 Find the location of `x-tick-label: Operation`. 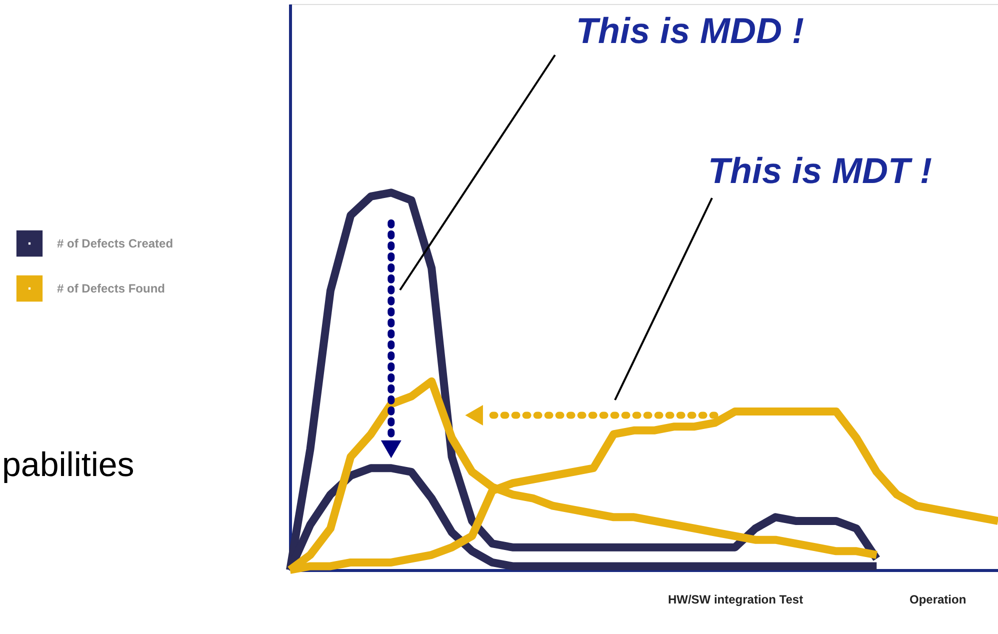

x-tick-label: Operation is located at coordinates (937, 599).